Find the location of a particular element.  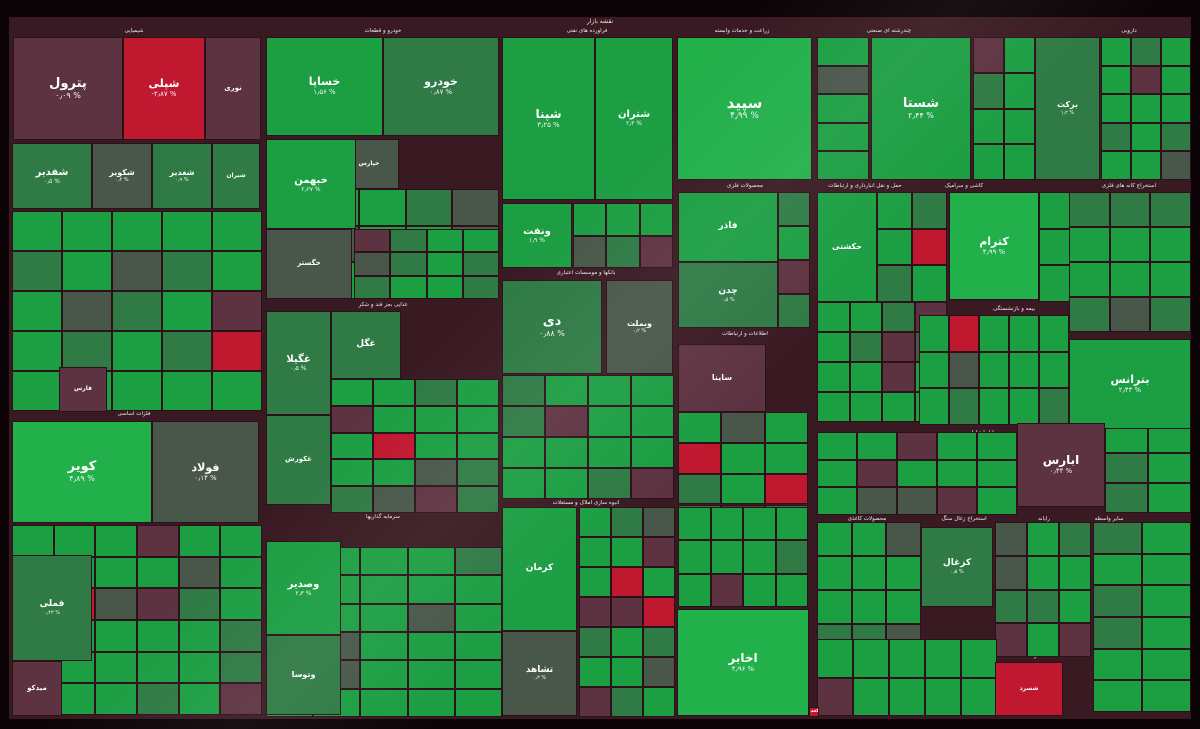

ticker-shoghdir: شغدیر ۰٫۹ % is located at coordinates (182, 176).